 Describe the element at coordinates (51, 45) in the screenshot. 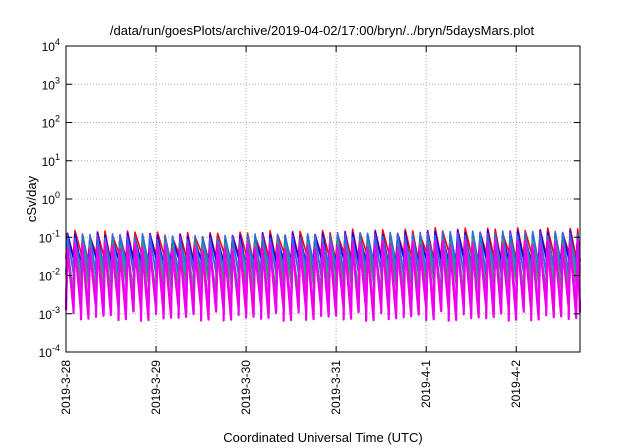

I see `y-tick-label: 10⁴` at that location.